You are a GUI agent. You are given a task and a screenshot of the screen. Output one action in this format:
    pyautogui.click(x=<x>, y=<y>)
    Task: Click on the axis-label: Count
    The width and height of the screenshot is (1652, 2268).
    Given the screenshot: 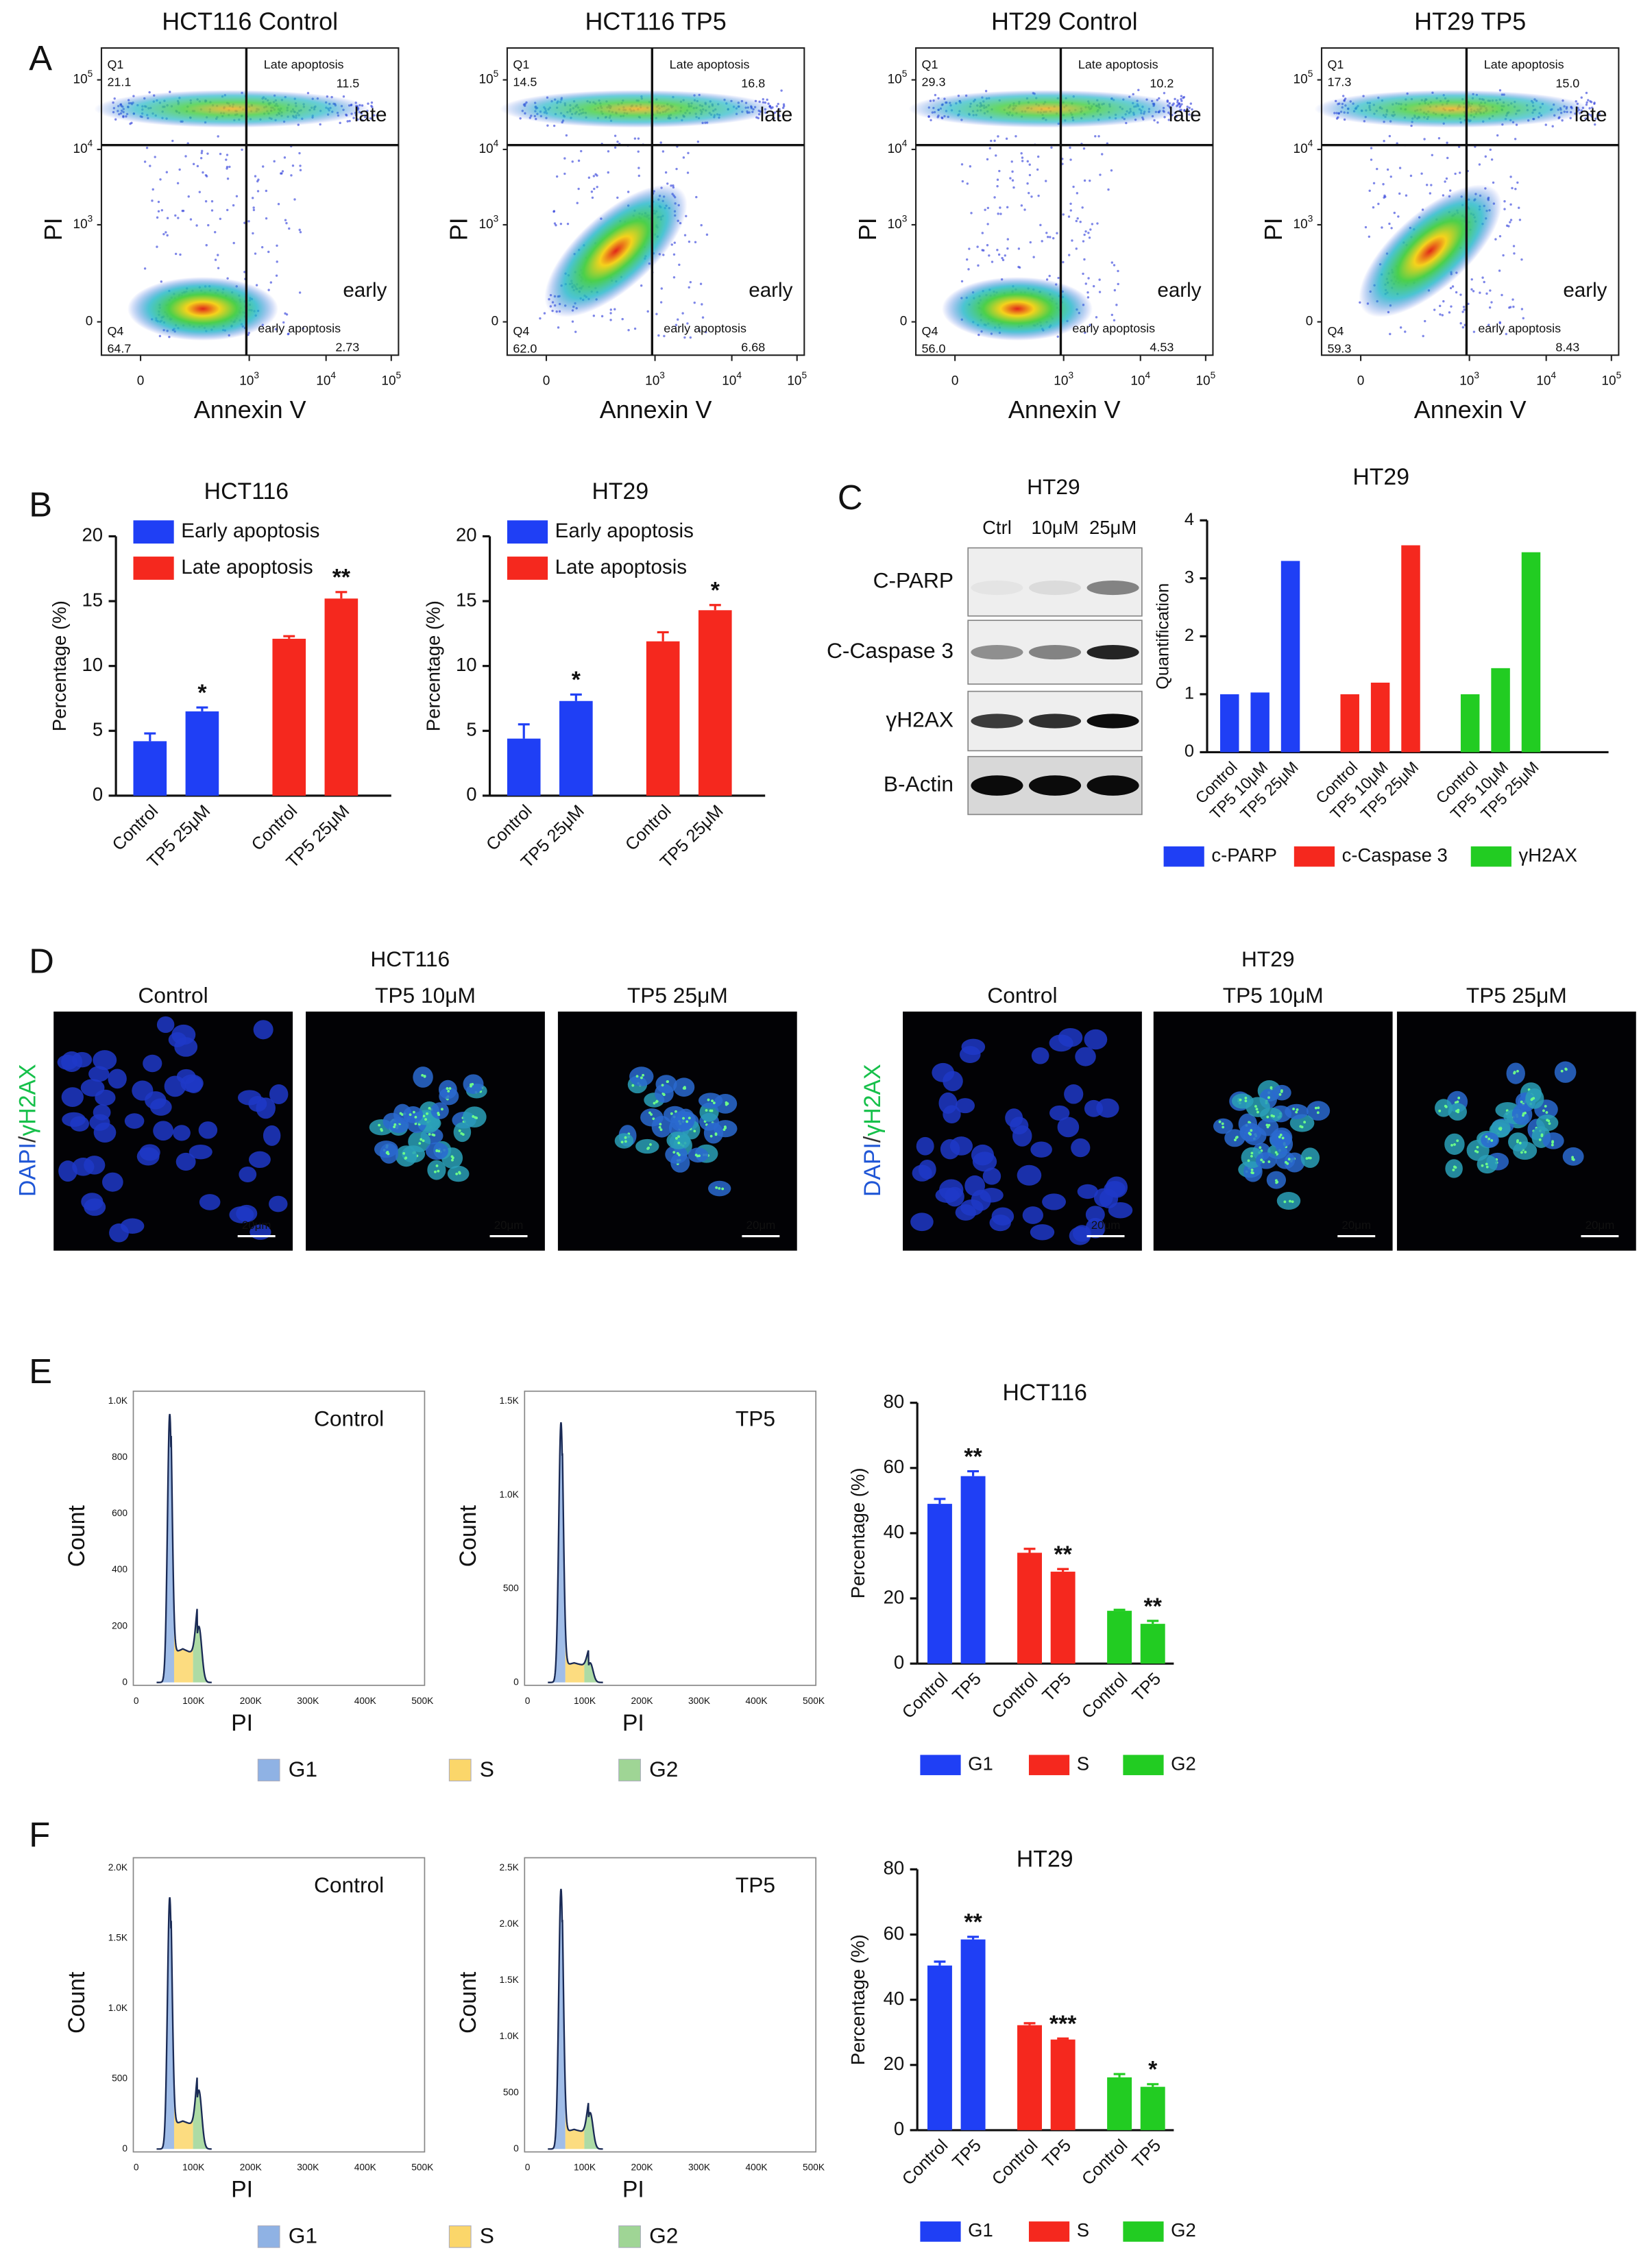 What is the action you would take?
    pyautogui.click(x=77, y=2003)
    